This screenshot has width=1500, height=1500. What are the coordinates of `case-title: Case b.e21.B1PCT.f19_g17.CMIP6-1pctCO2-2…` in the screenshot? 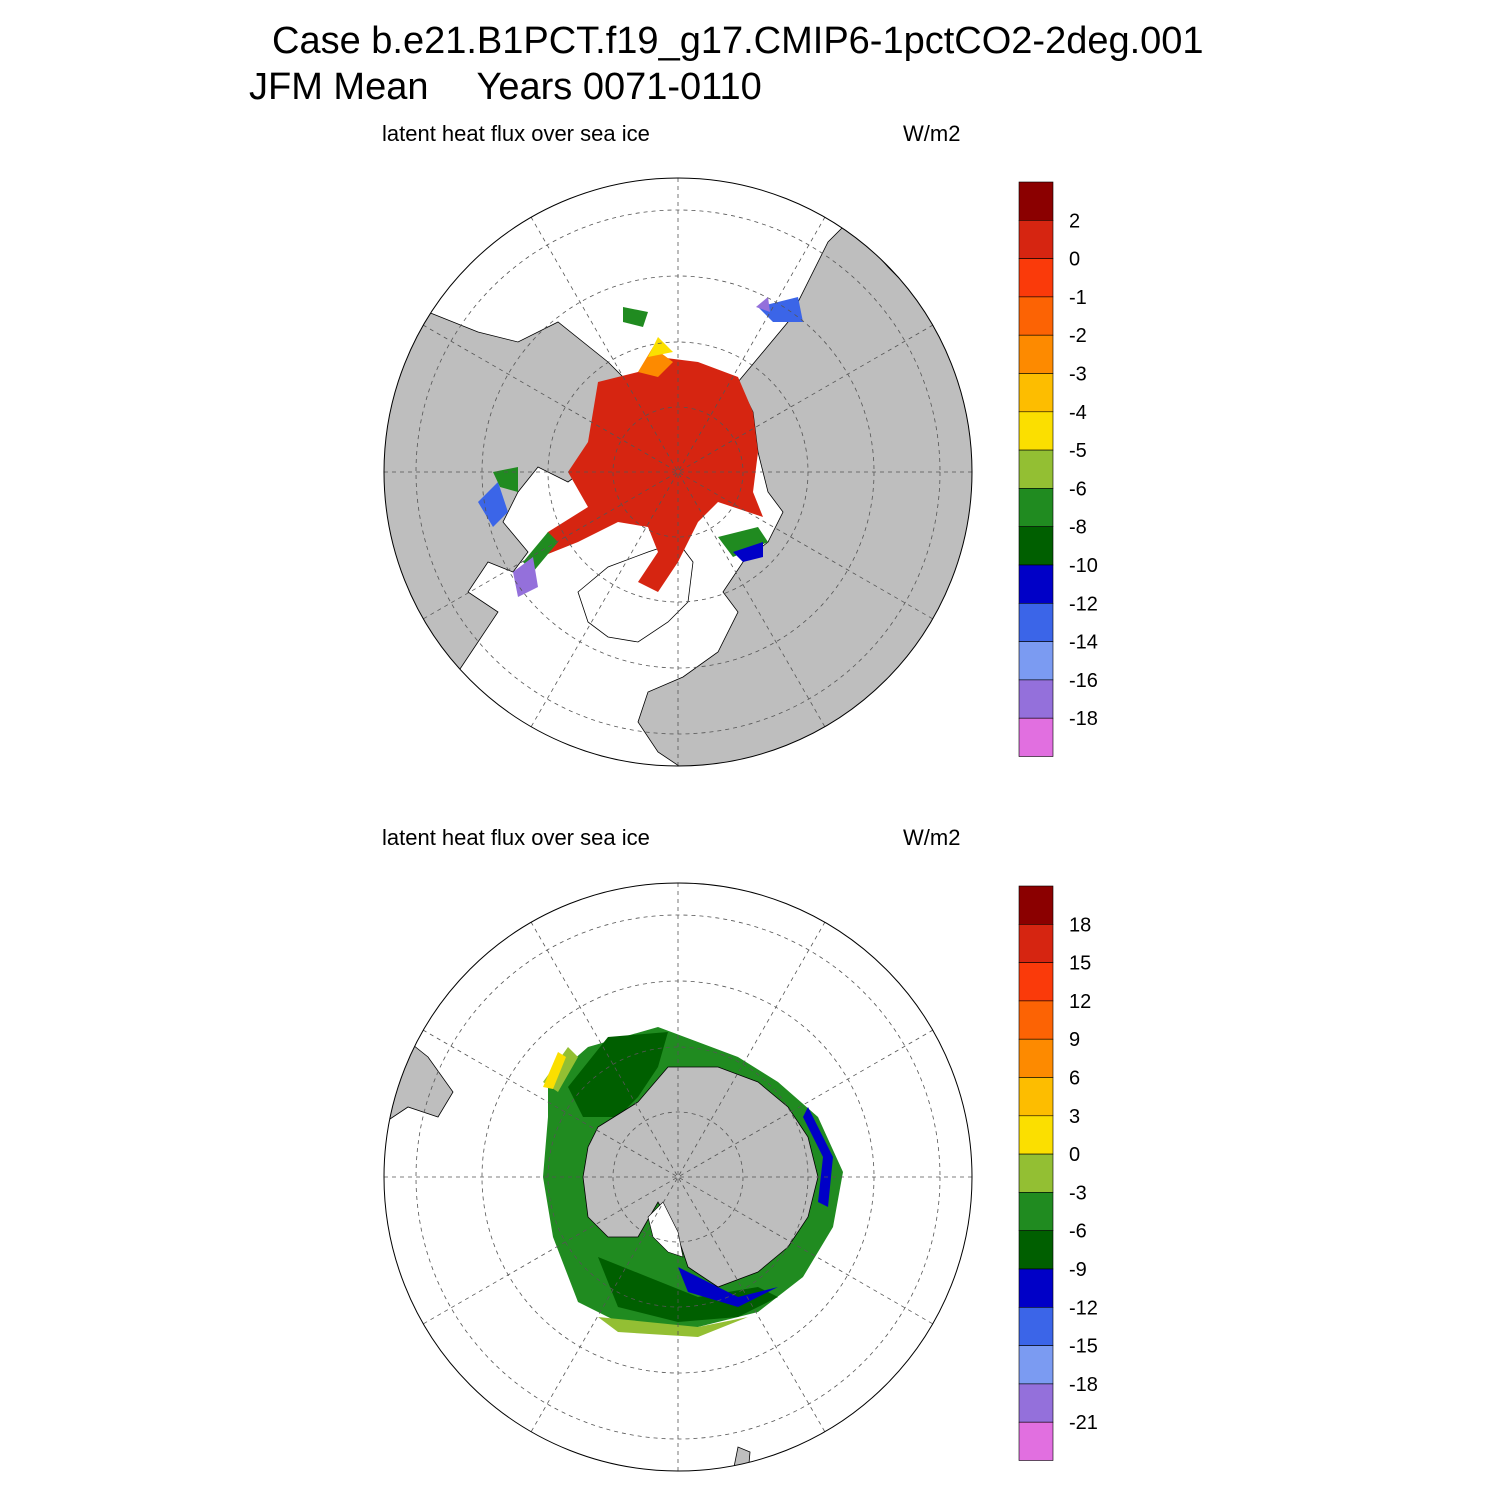 It's located at (738, 41).